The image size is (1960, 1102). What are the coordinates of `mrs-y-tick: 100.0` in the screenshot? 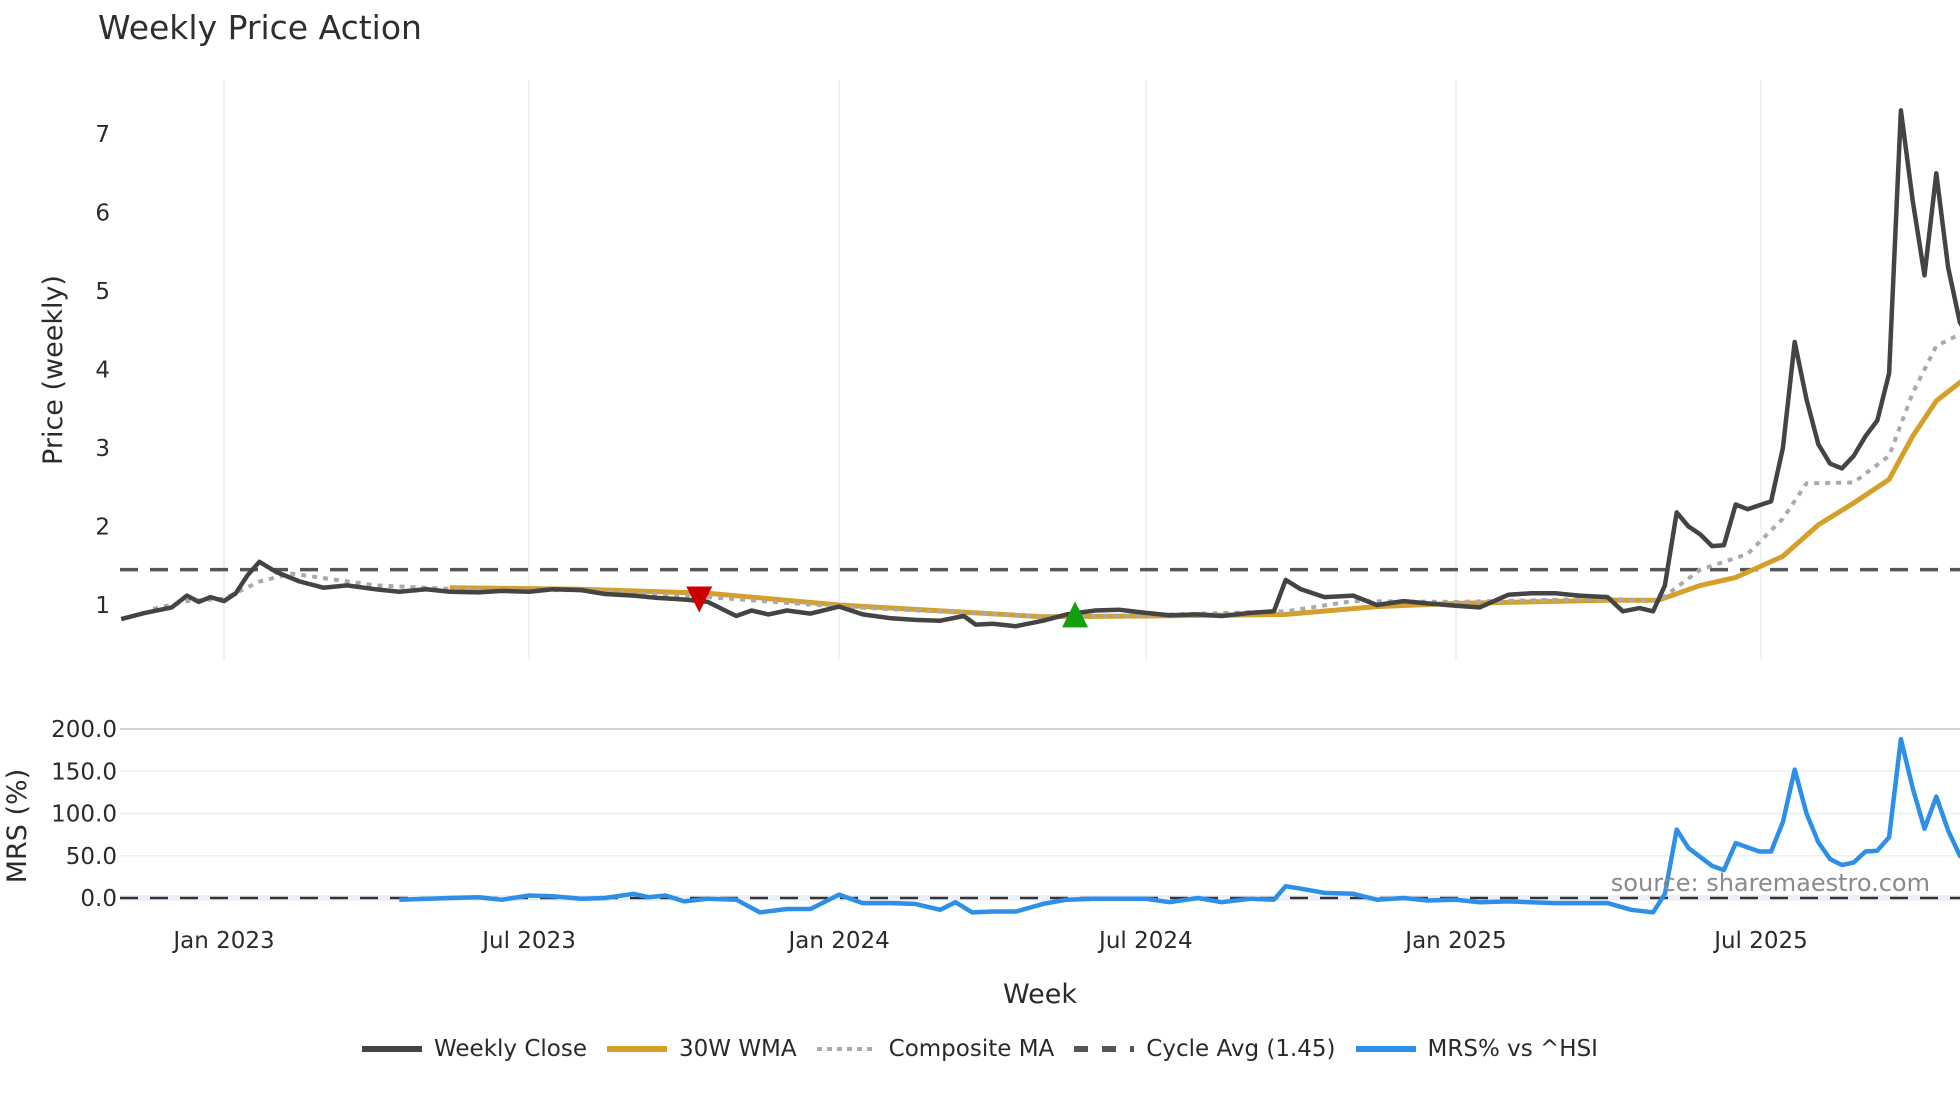 It's located at (84, 815).